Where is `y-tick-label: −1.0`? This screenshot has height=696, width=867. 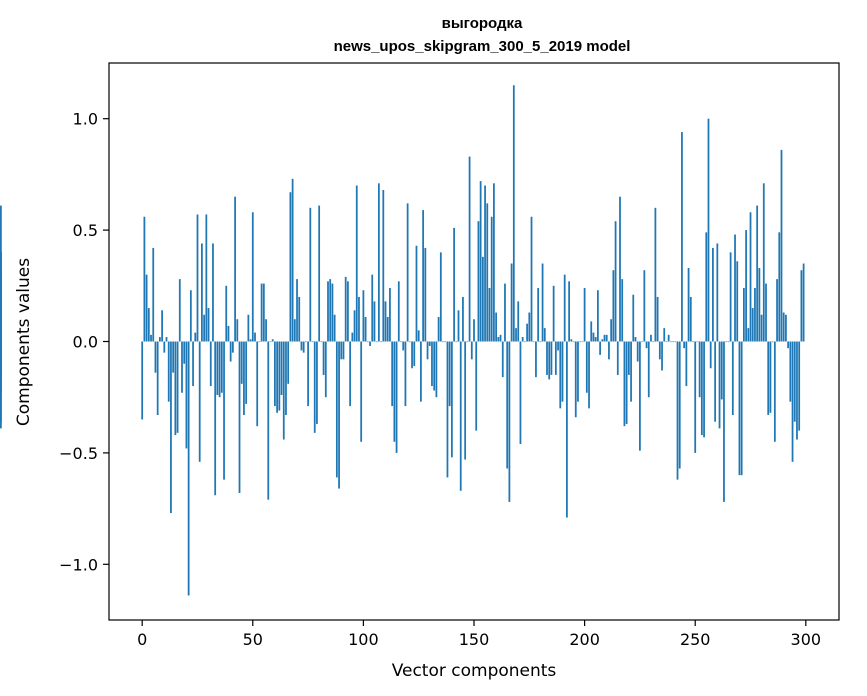 y-tick-label: −1.0 is located at coordinates (78, 564).